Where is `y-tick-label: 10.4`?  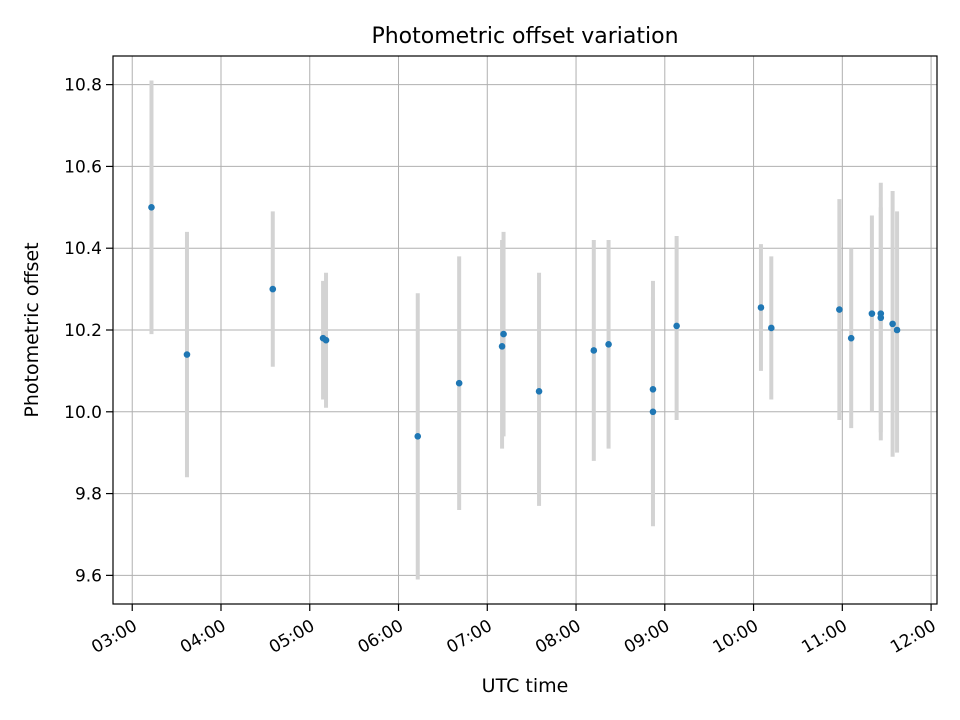
y-tick-label: 10.4 is located at coordinates (83, 249).